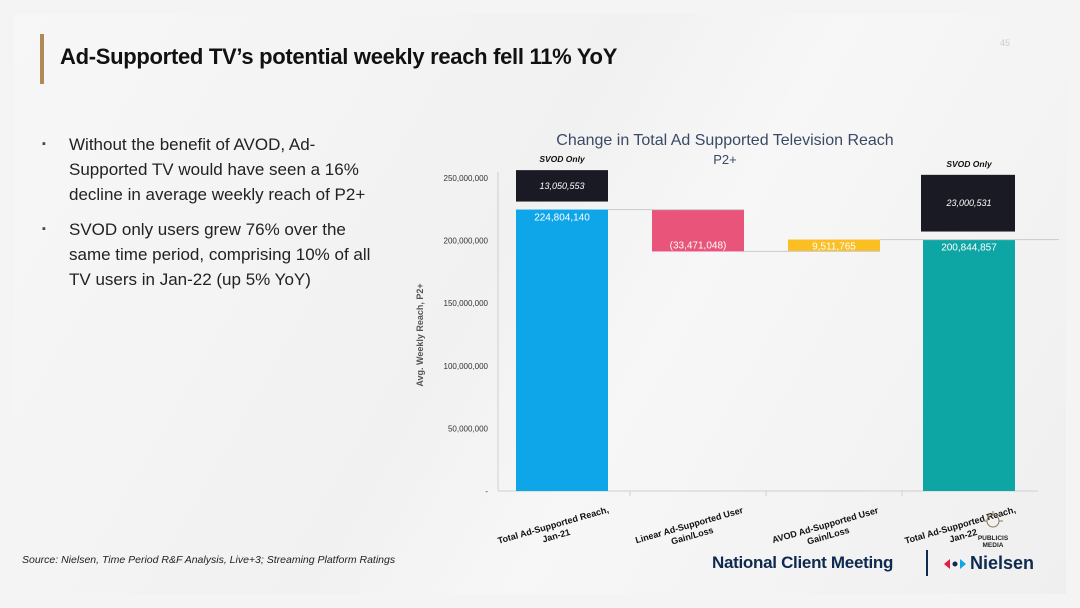 The width and height of the screenshot is (1080, 608). I want to click on x-category-label: Linear Ad-Supported UserGain/Loss, so click(691, 530).